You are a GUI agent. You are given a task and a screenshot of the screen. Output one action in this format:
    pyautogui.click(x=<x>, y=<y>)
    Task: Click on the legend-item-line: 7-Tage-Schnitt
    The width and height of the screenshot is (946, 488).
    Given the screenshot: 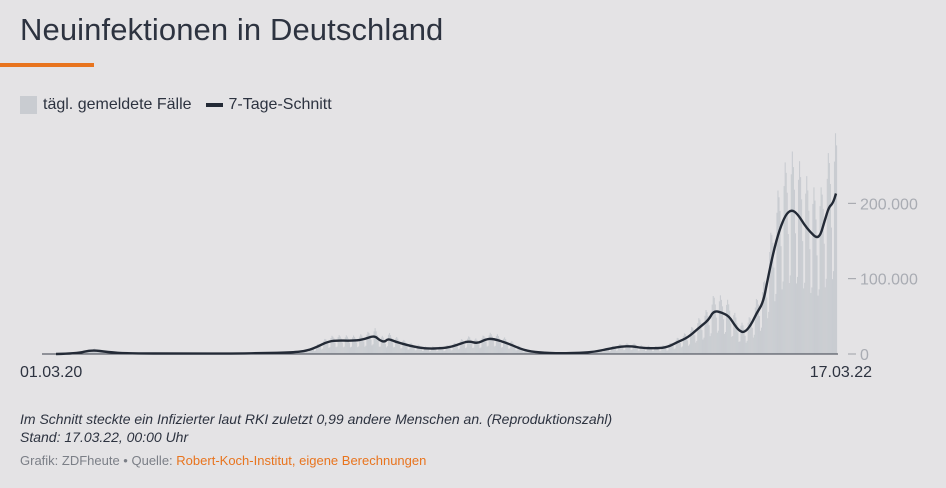 What is the action you would take?
    pyautogui.click(x=268, y=105)
    